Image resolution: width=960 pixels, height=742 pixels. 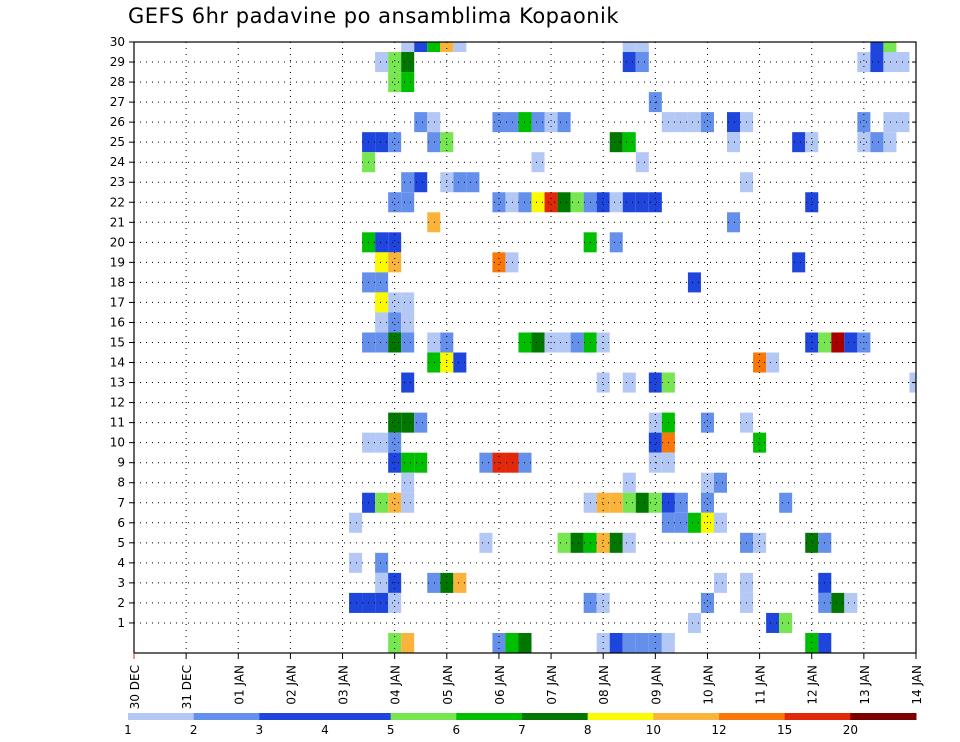 What do you see at coordinates (718, 730) in the screenshot?
I see `legend-label: 12` at bounding box center [718, 730].